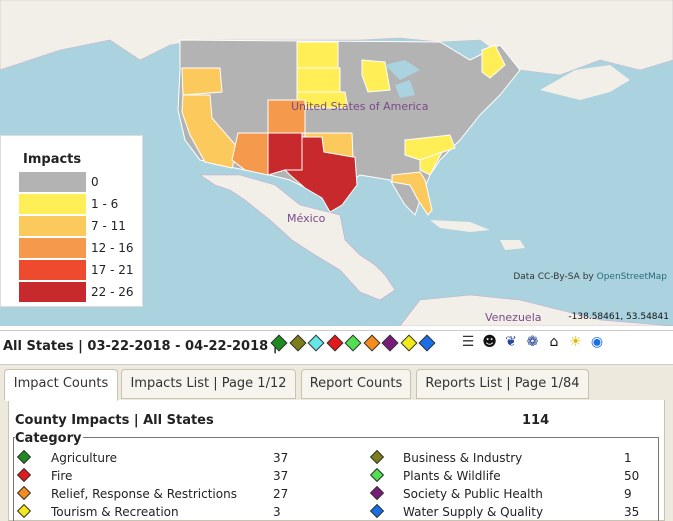  I want to click on user-icon: ☻, so click(489, 342).